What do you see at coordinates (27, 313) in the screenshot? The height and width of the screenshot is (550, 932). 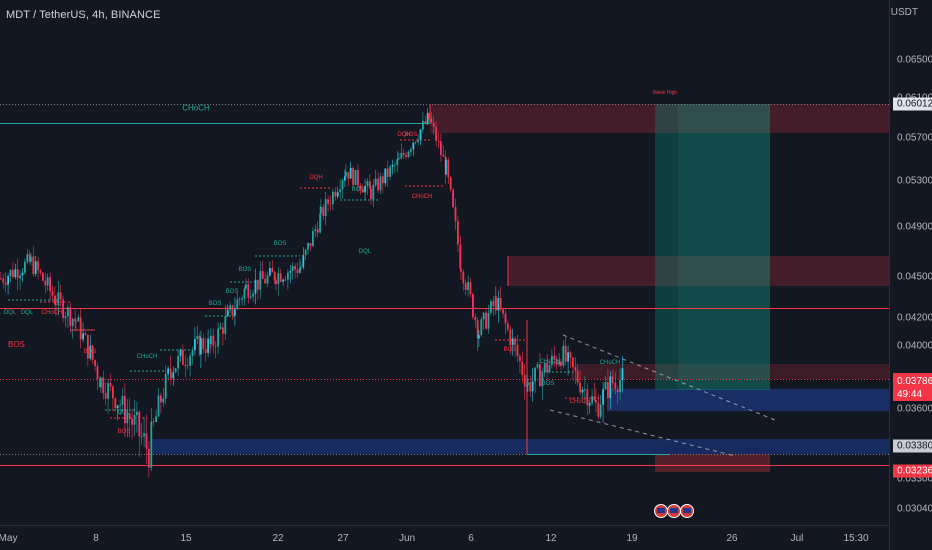 I see `structure-label: DQL` at bounding box center [27, 313].